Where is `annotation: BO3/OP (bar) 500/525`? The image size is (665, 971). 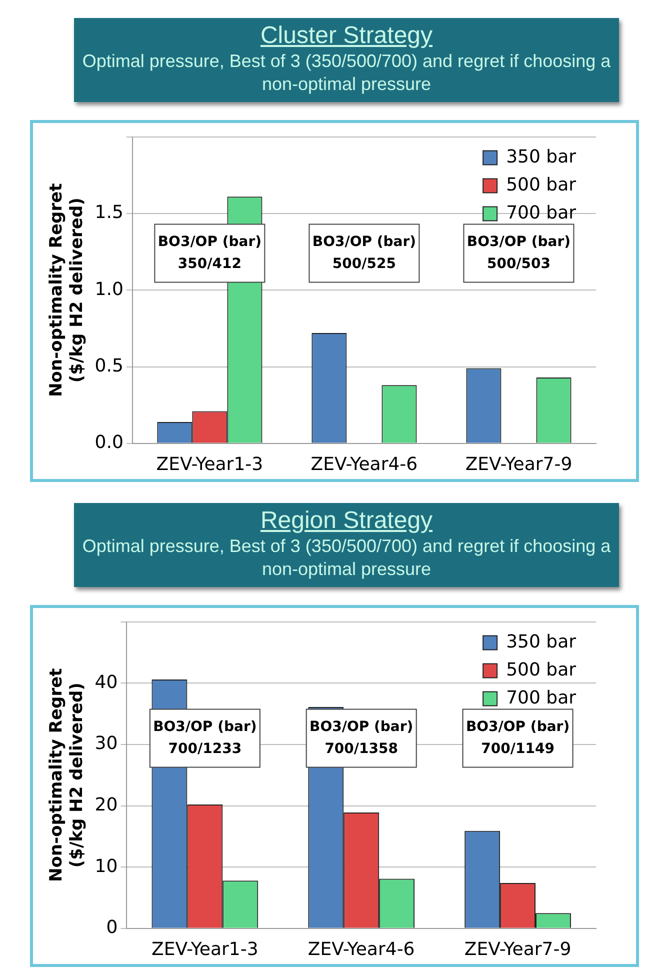
annotation: BO3/OP (bar) 500/525 is located at coordinates (364, 253).